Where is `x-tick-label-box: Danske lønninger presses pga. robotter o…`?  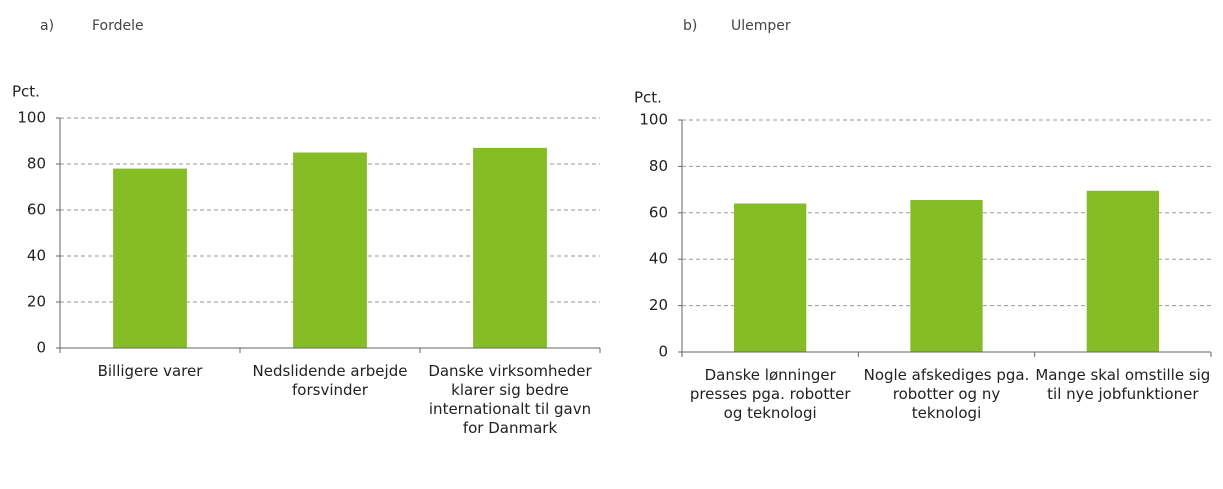 x-tick-label-box: Danske lønninger presses pga. robotter o… is located at coordinates (770, 394).